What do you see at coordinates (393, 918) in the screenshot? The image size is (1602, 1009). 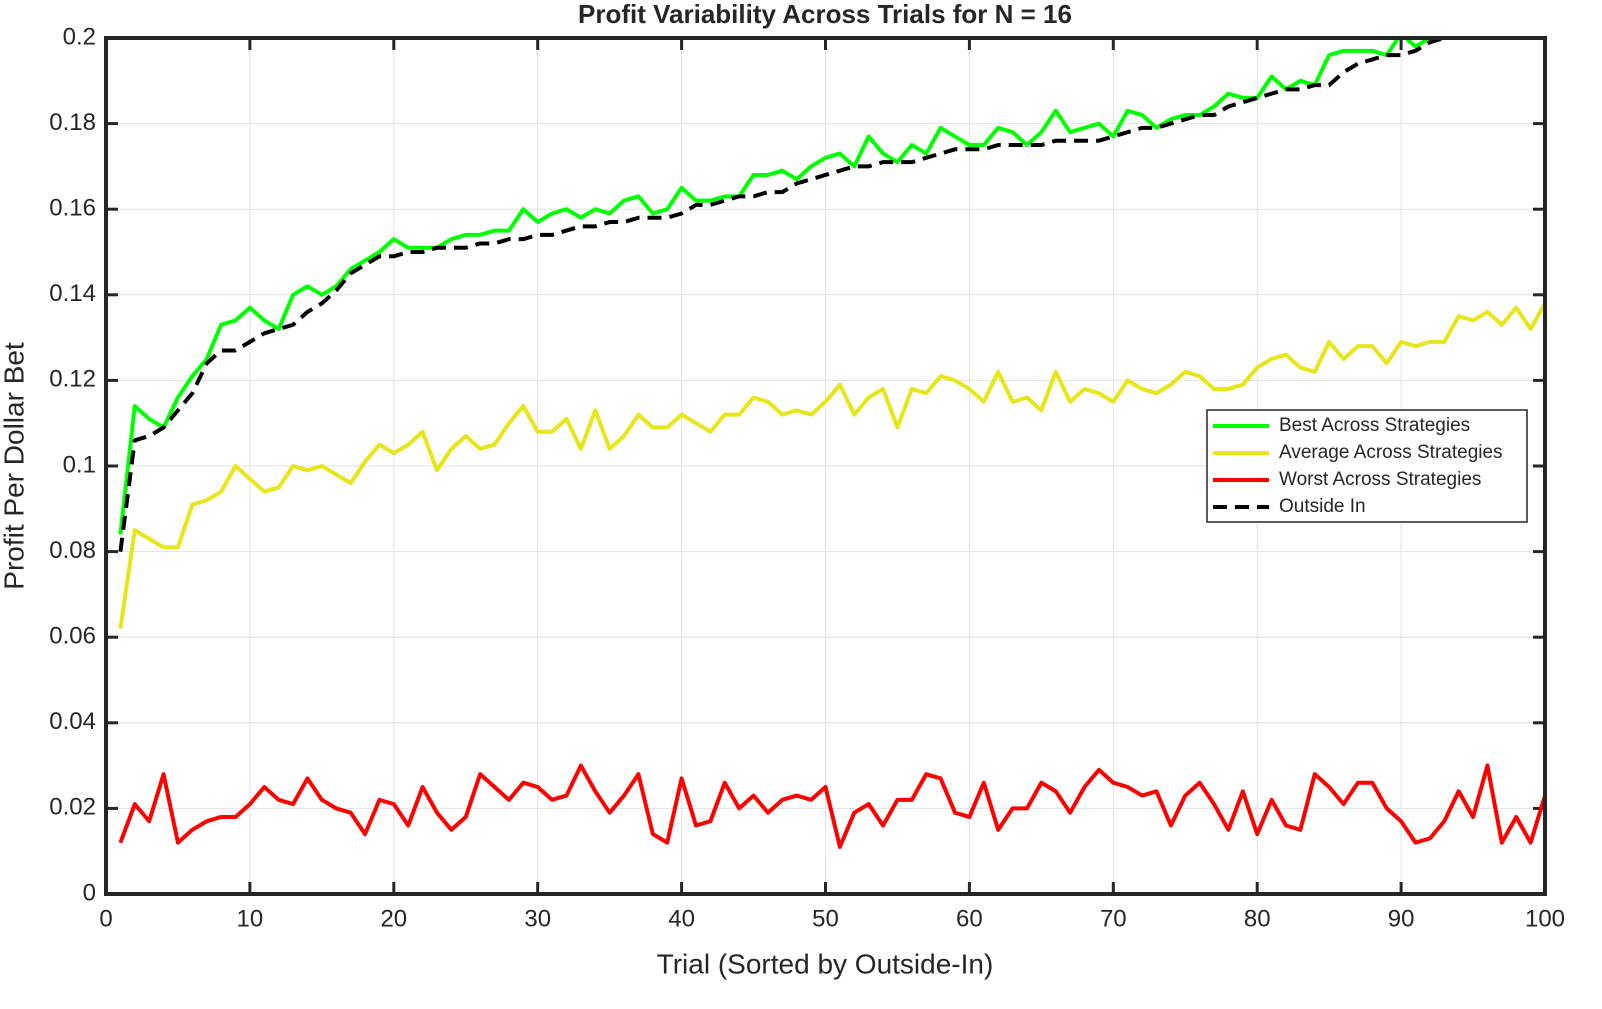 I see `x-tick-label: 20` at bounding box center [393, 918].